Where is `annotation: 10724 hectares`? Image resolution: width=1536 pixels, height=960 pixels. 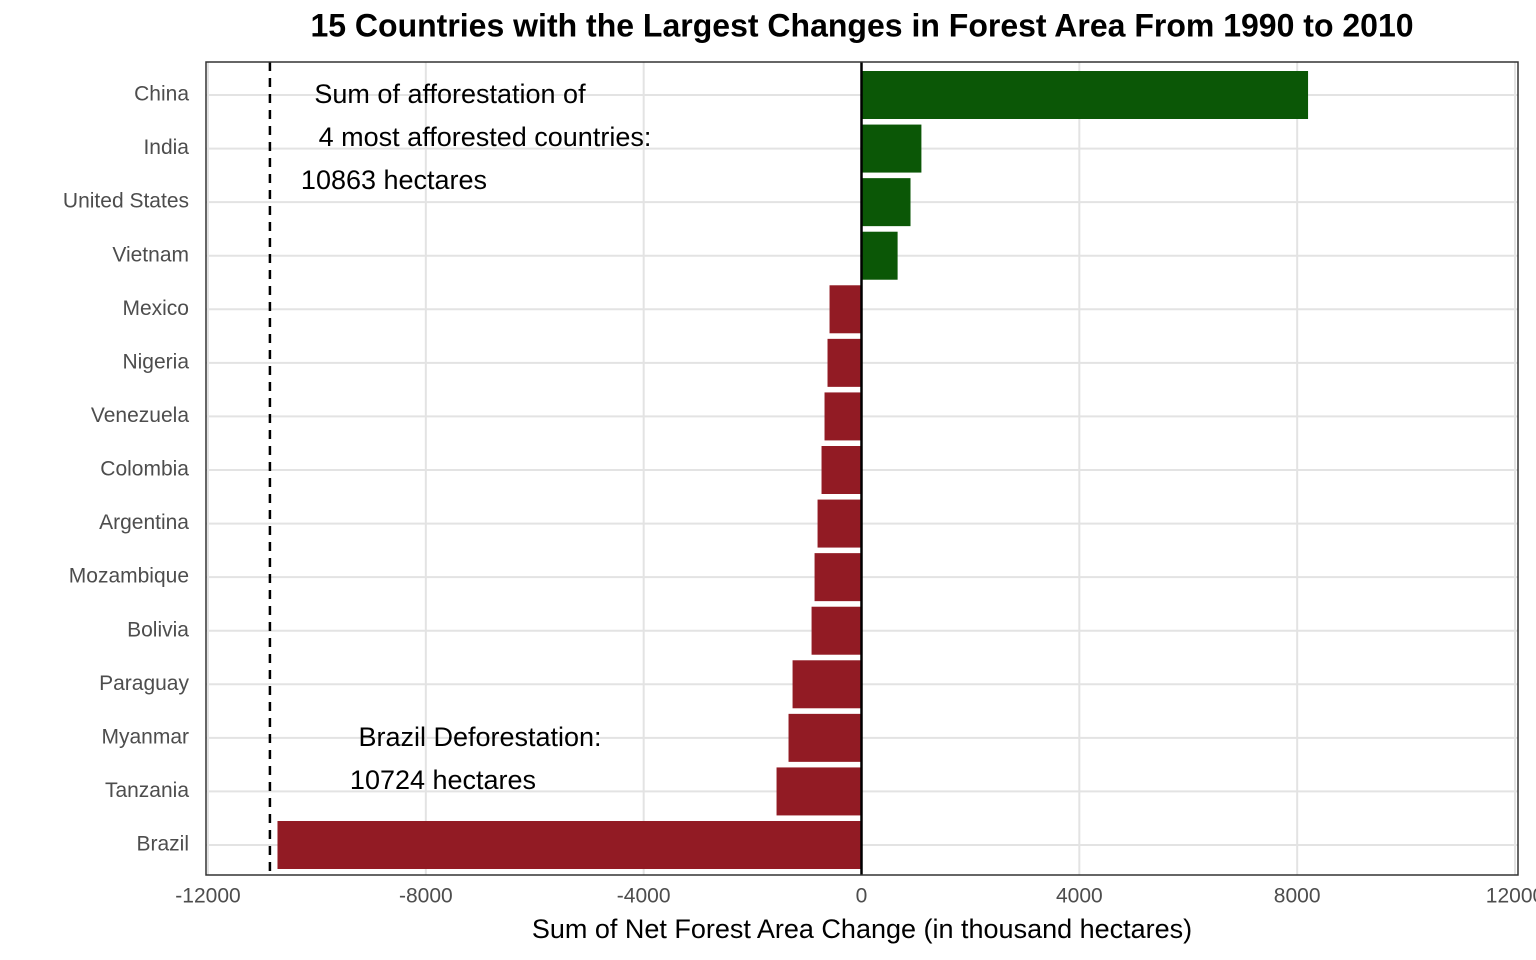 annotation: 10724 hectares is located at coordinates (443, 780).